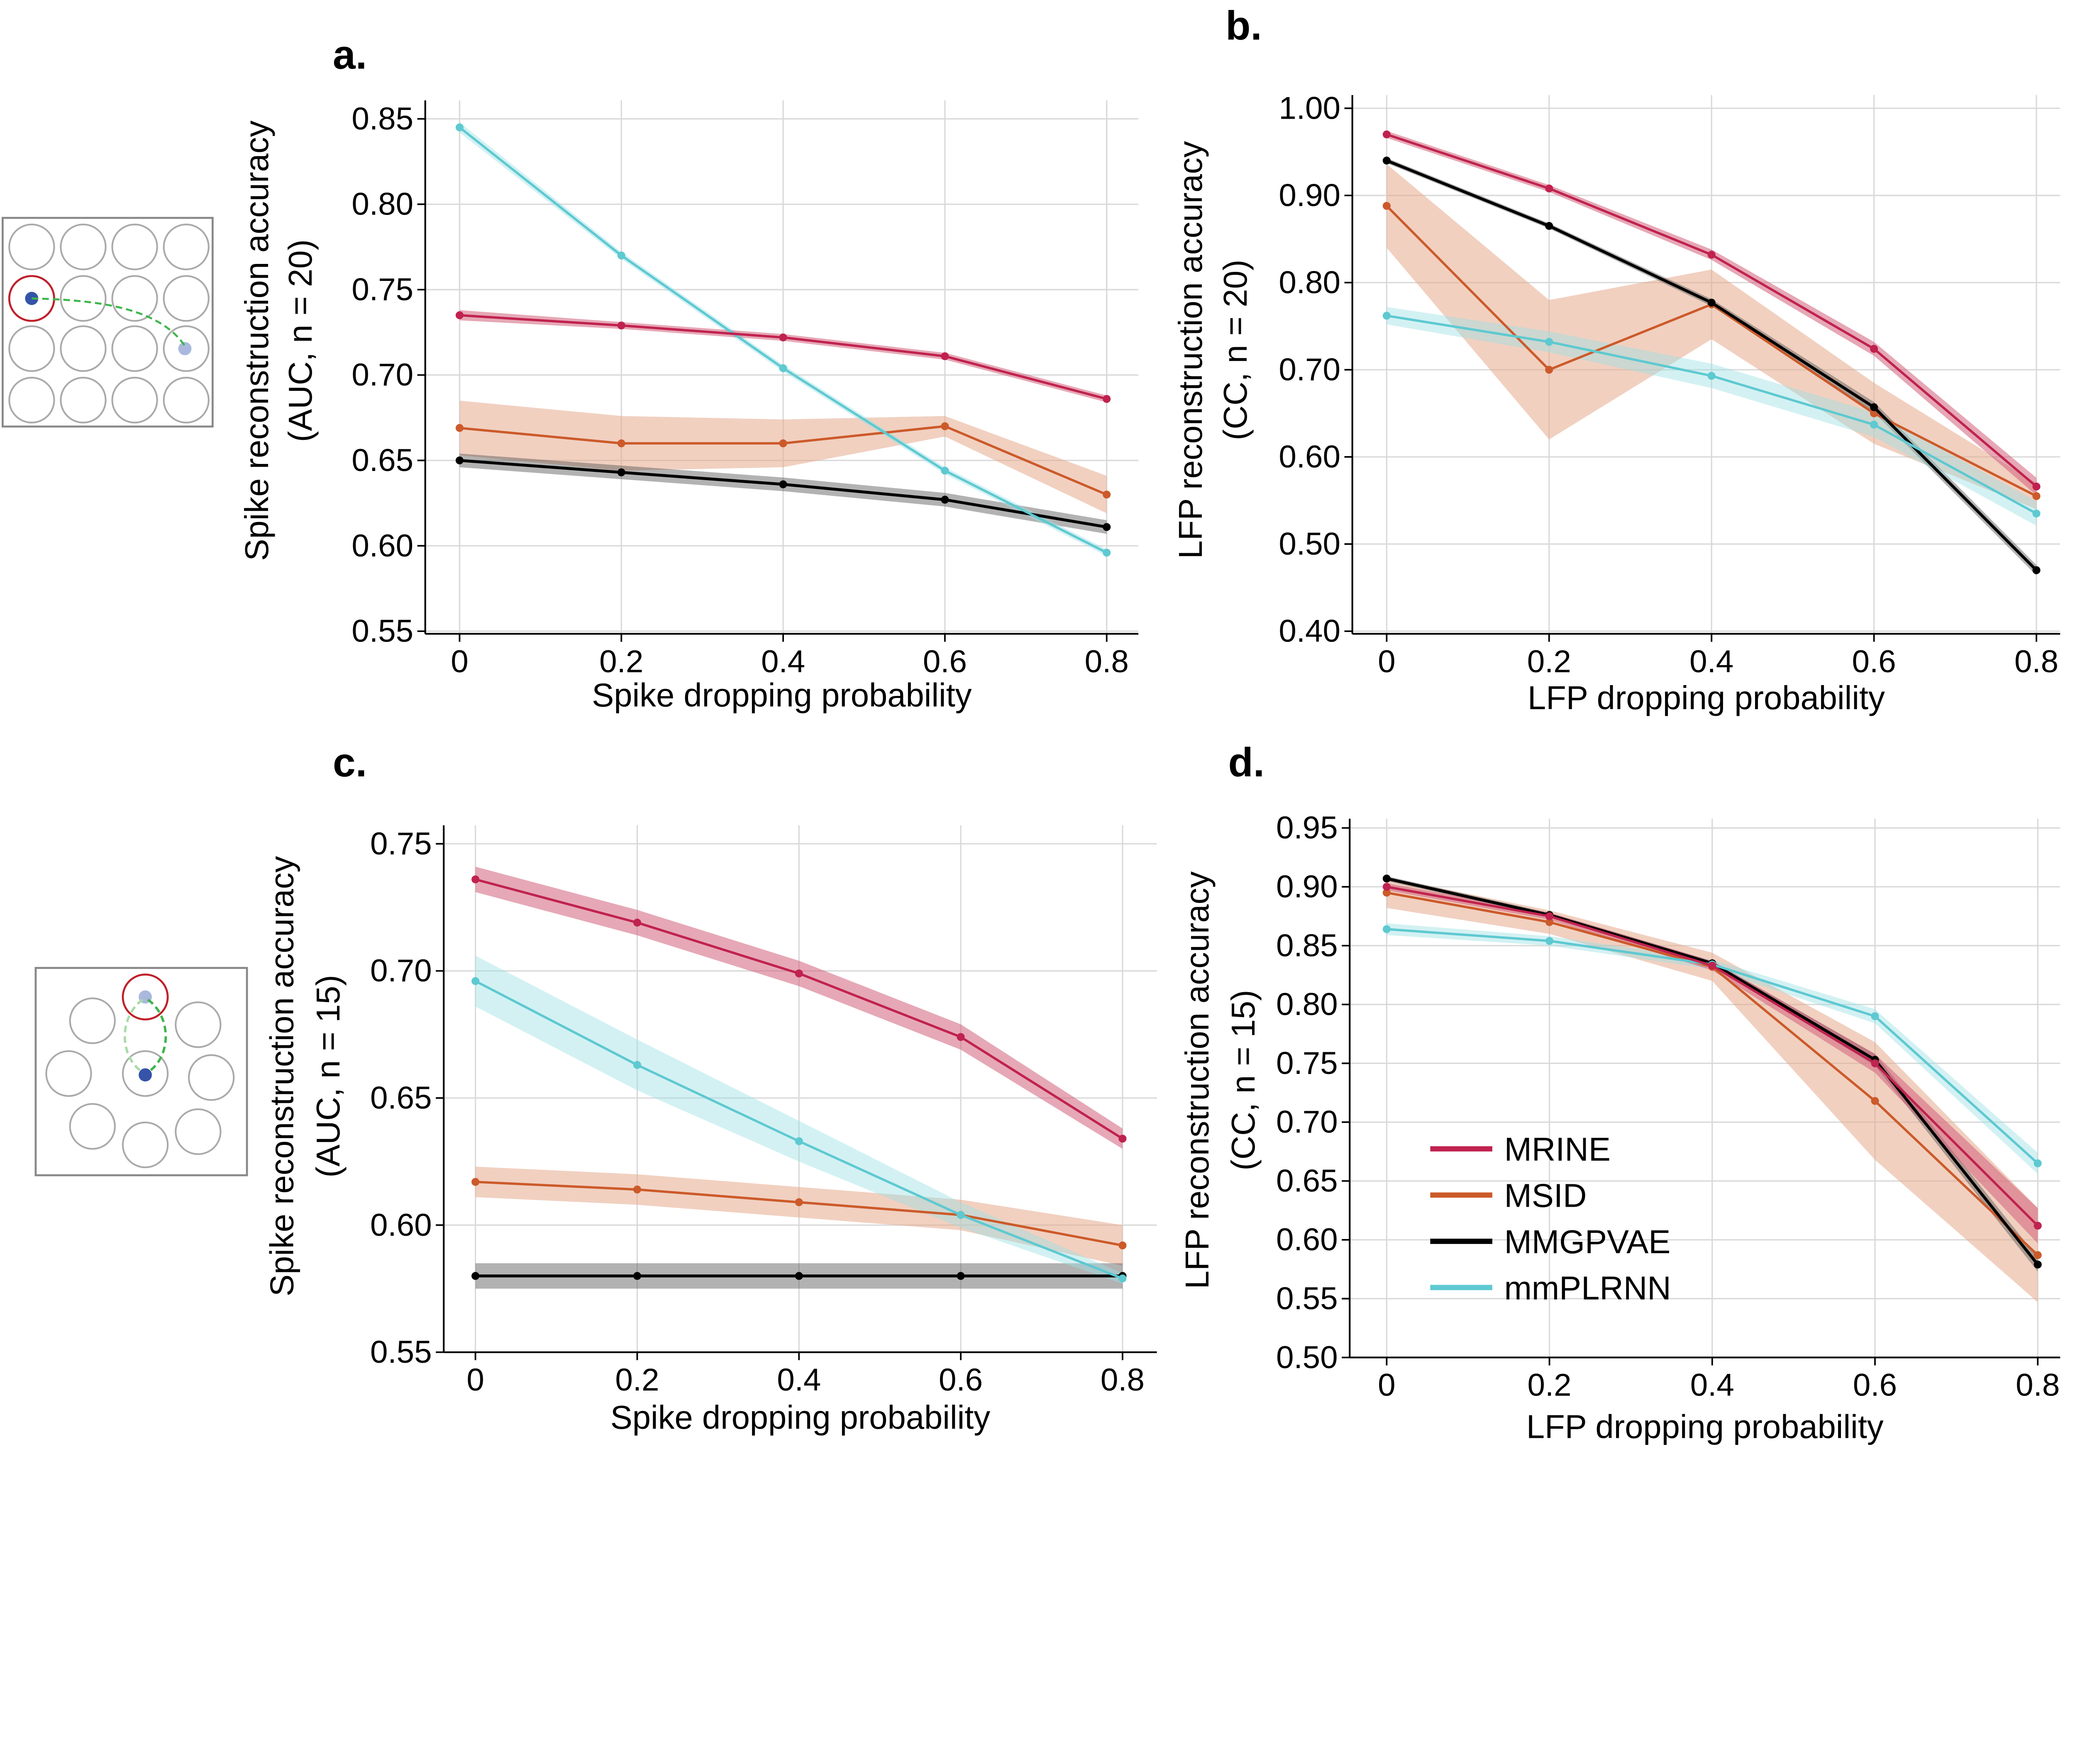 The image size is (2075, 1764). Describe the element at coordinates (945, 661) in the screenshot. I see `x-tick-label: 0.6` at that location.